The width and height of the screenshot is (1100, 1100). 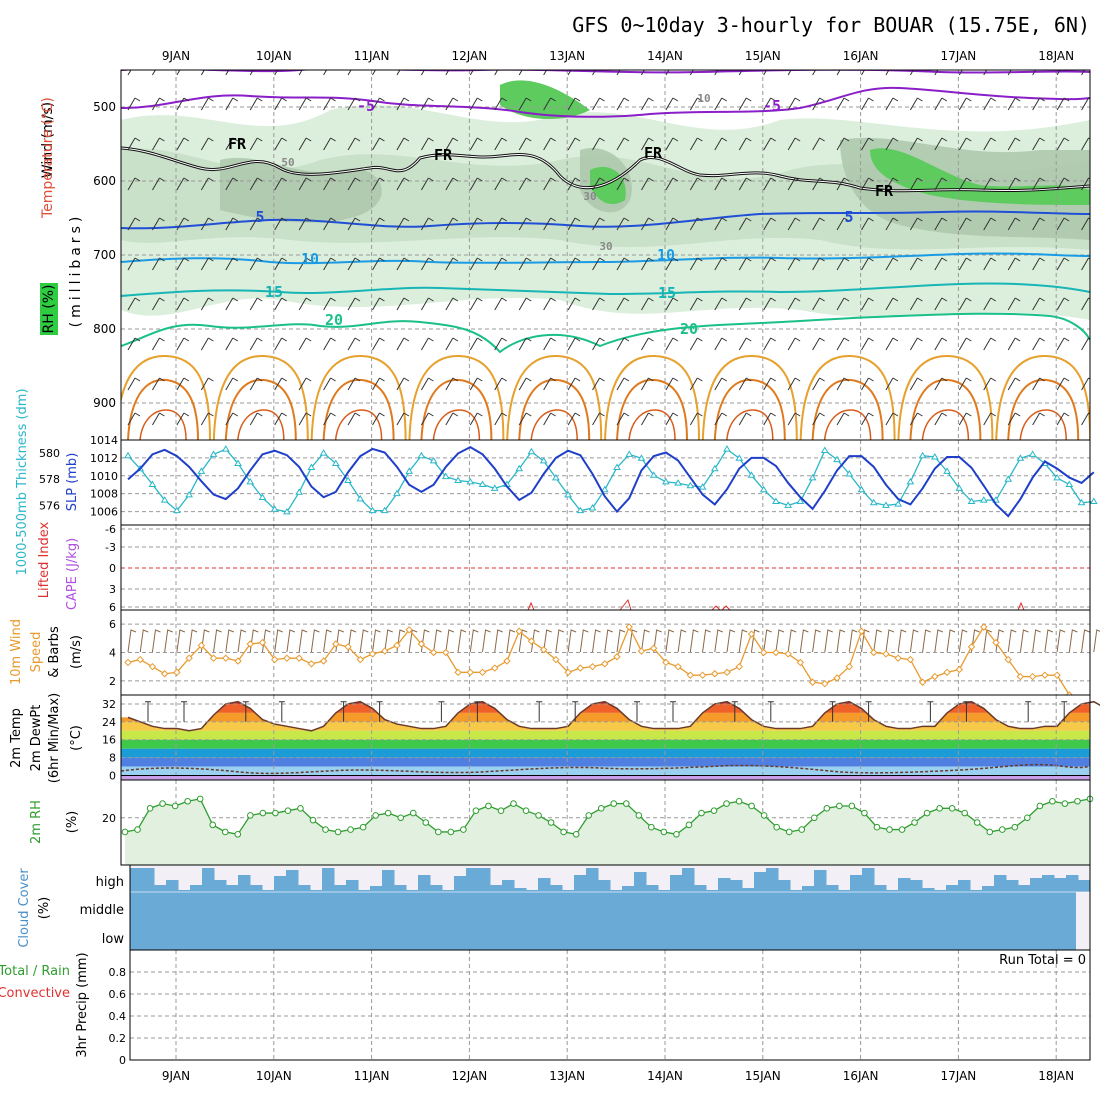 What do you see at coordinates (36, 652) in the screenshot?
I see `wind10m-speed-label: Speed` at bounding box center [36, 652].